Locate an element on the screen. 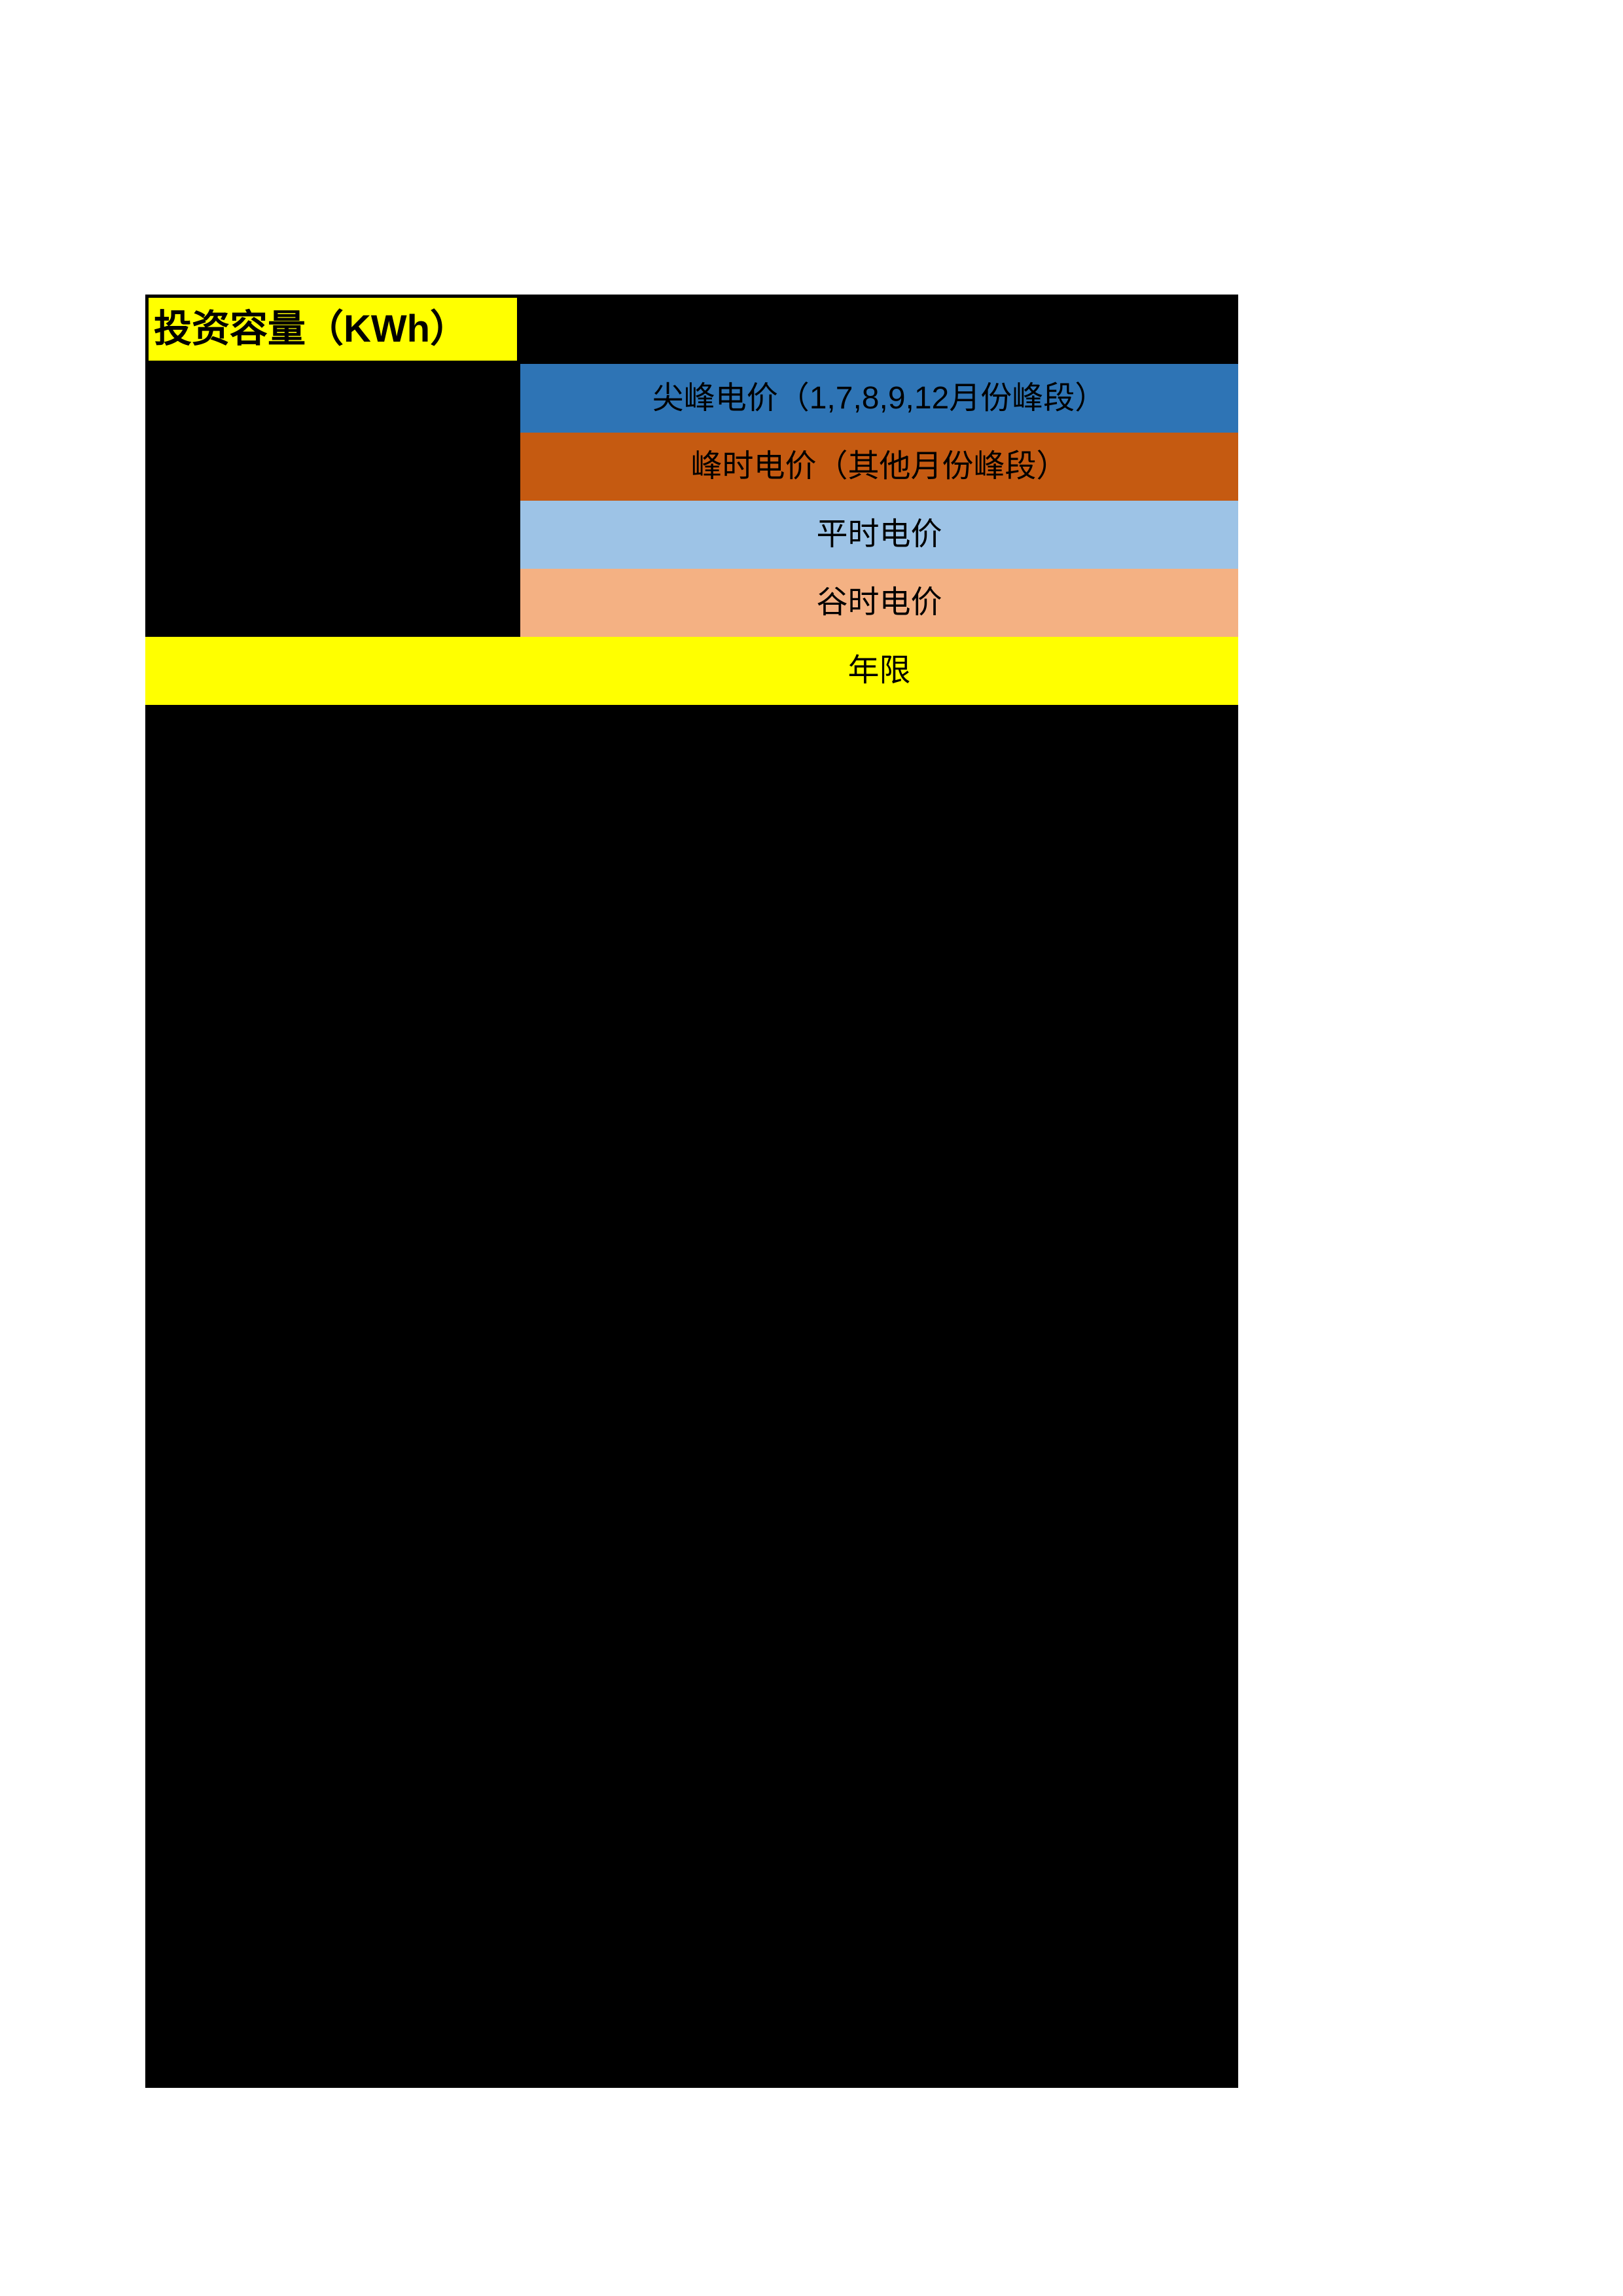 The height and width of the screenshot is (2296, 1623). header-black-filler-cell is located at coordinates (879, 329).